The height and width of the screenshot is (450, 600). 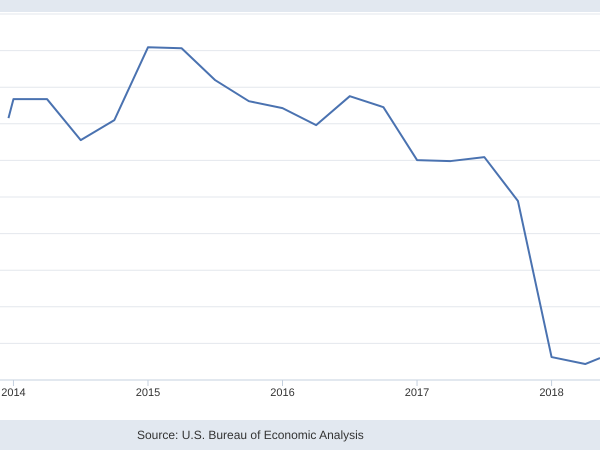 I want to click on source-note: Source: U.S. Bureau of Economic Analysis, so click(x=250, y=435).